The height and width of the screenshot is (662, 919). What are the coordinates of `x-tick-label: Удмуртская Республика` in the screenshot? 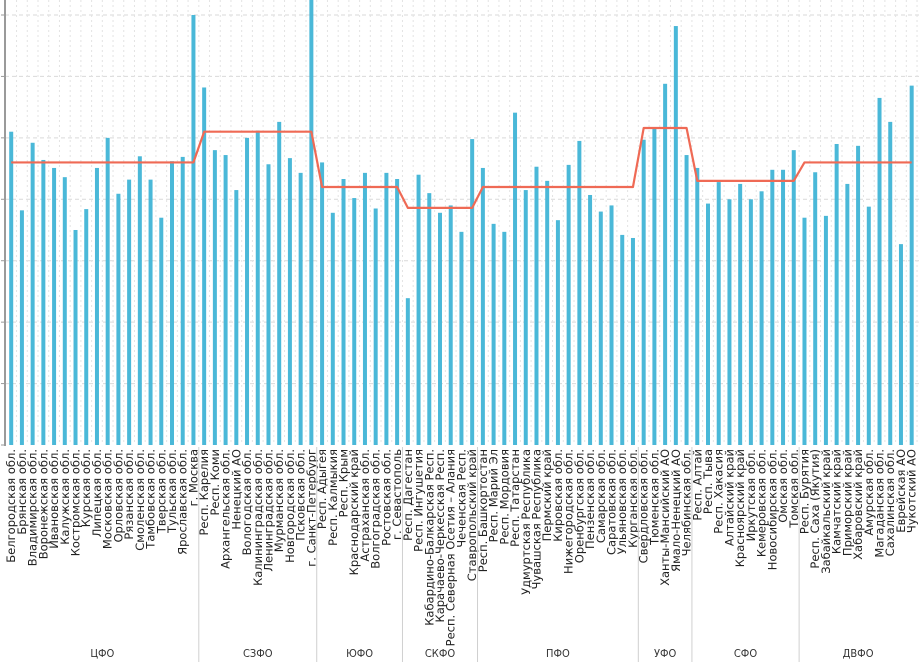 It's located at (526, 522).